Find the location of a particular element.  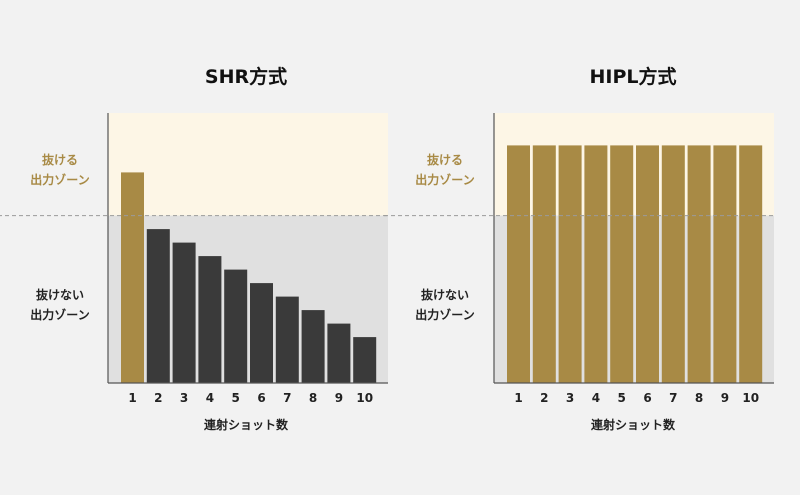

x-tick-left-1: 1 is located at coordinates (132, 398).